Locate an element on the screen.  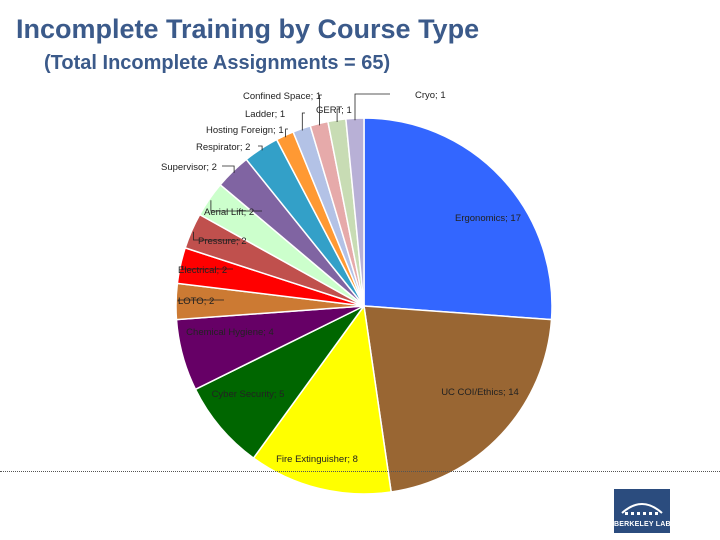
data-label-cryo: Cryo; 1 is located at coordinates (430, 95).